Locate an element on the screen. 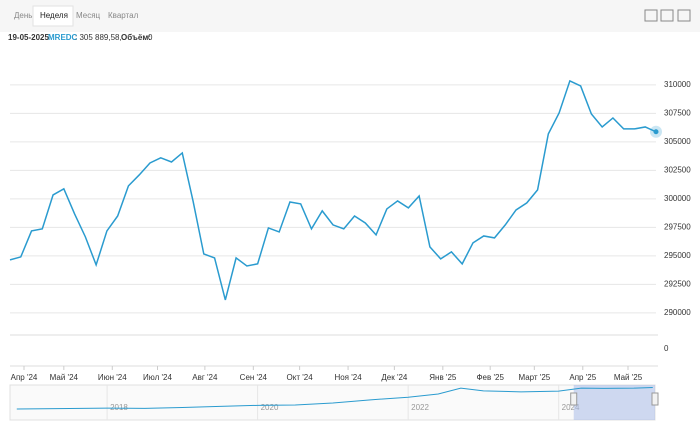 The width and height of the screenshot is (700, 427). x-tick-label: Окт '24 is located at coordinates (300, 377).